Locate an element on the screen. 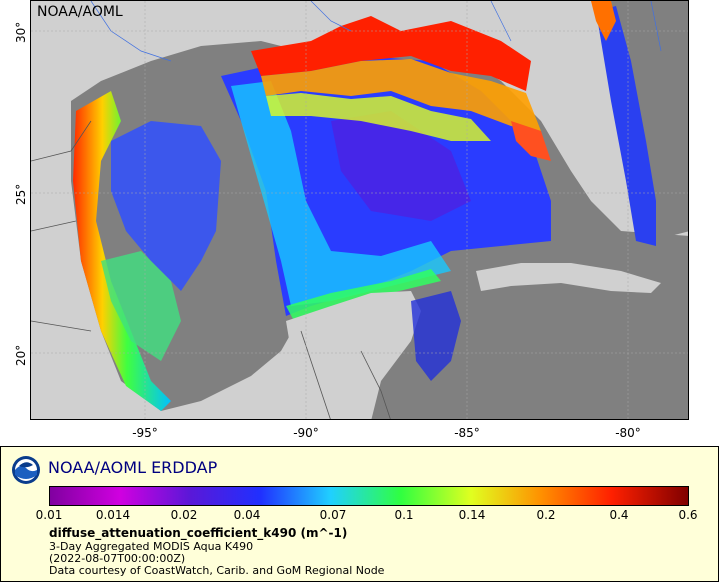 The image size is (720, 583). noaa-logo-icon is located at coordinates (26, 470).